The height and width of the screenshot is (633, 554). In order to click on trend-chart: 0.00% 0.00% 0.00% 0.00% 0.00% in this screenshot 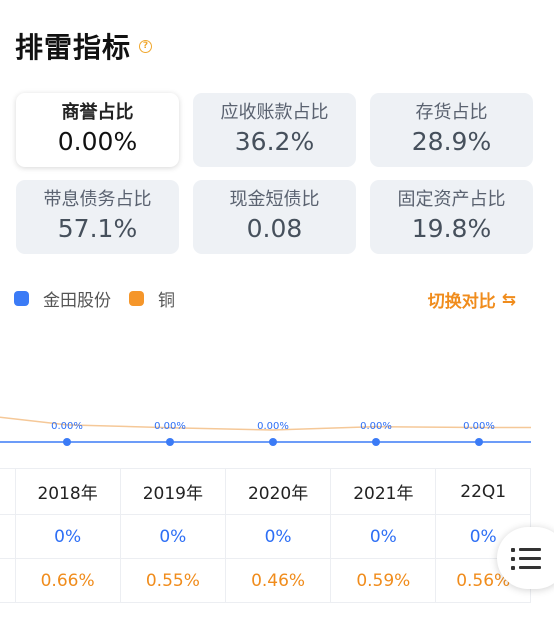, I will do `click(265, 431)`.